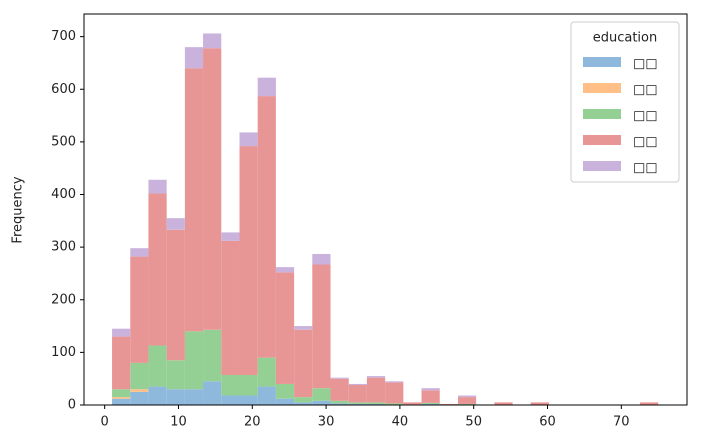 The image size is (703, 447). Describe the element at coordinates (63, 194) in the screenshot. I see `y-tick-label: 400` at that location.